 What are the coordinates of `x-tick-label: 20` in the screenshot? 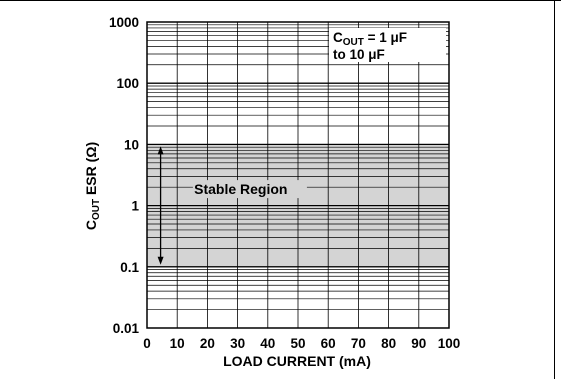 It's located at (207, 343).